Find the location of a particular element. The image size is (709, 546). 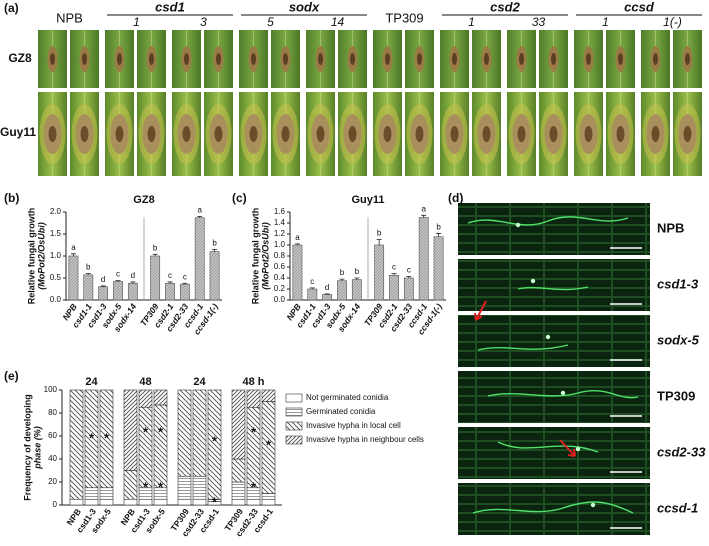

arrow is located at coordinates (480, 310).